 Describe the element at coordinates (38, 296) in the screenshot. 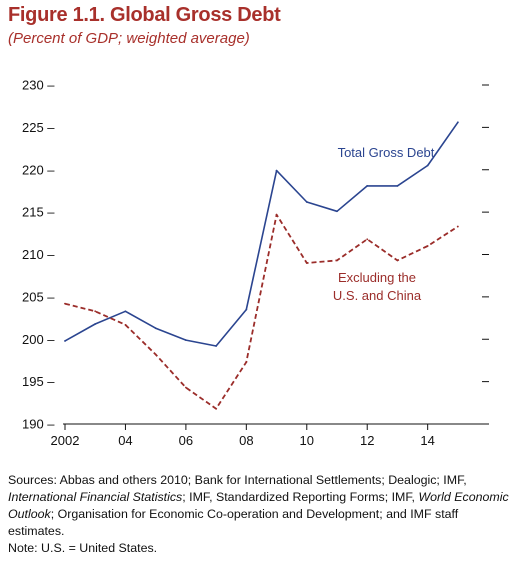

I see `y-tick-label: 205 –` at that location.